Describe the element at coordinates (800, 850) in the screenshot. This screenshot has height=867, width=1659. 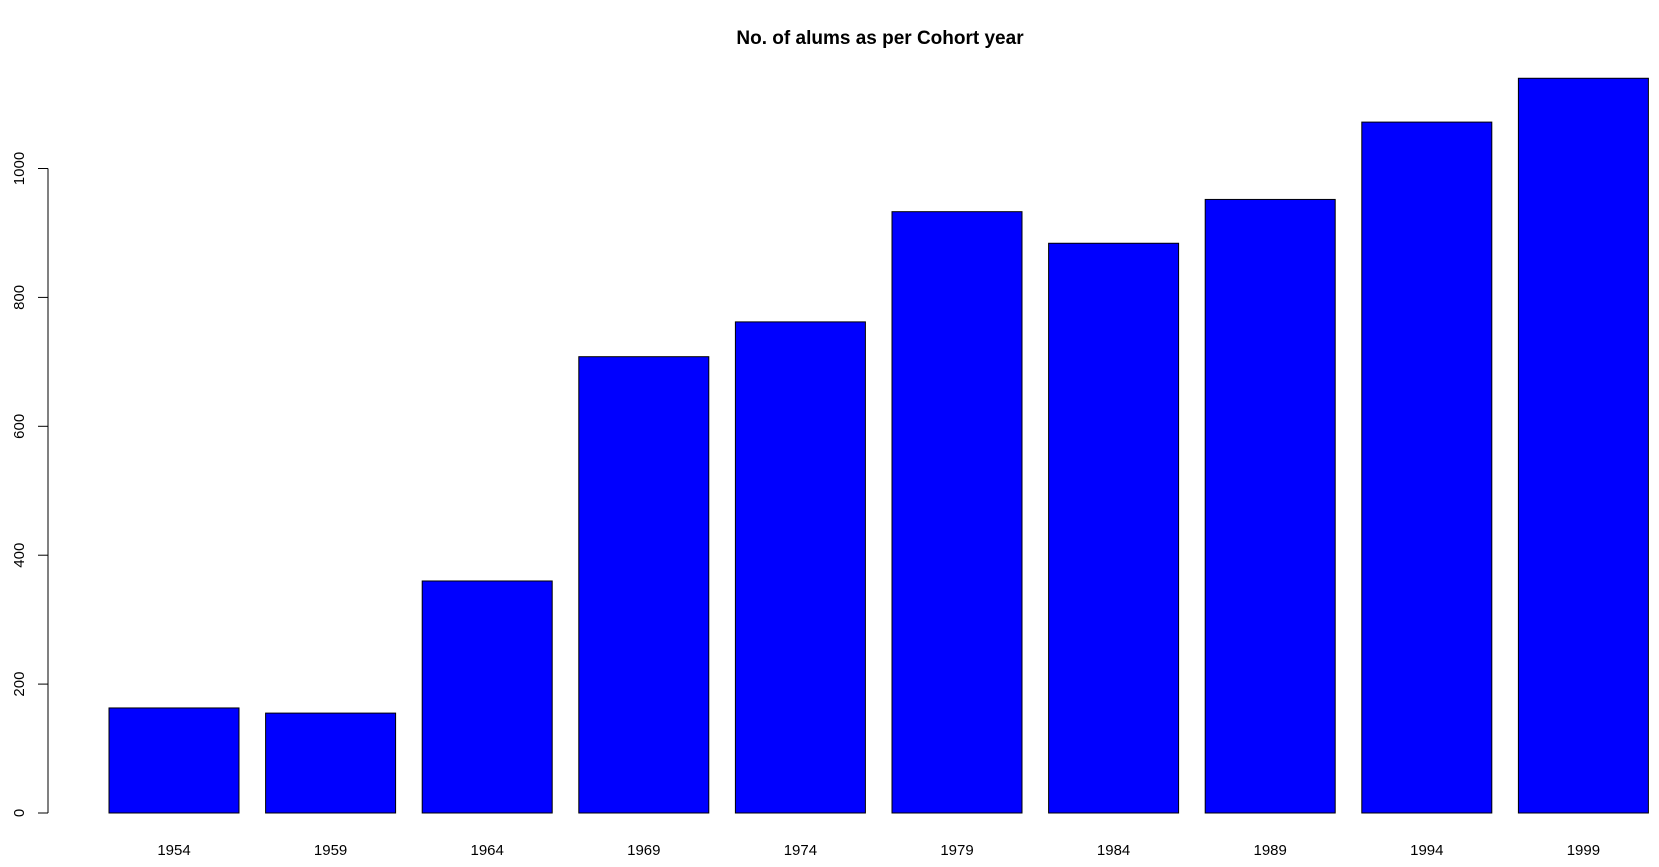
I see `x-tick-label: 1974` at that location.